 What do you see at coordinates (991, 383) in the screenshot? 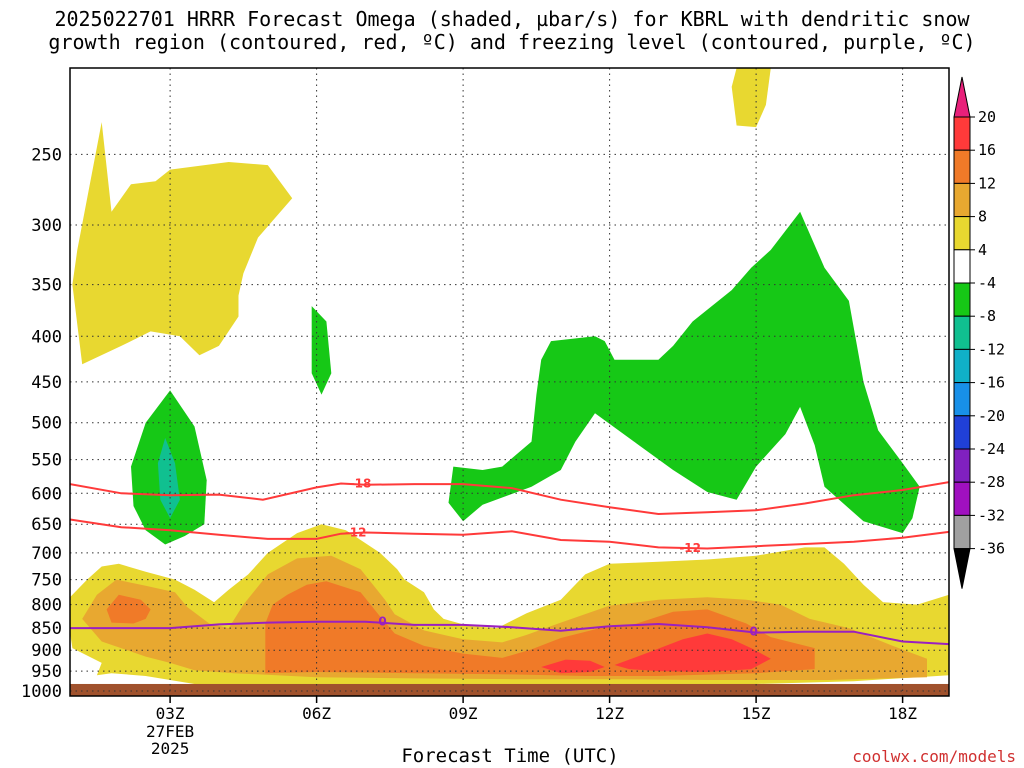
I see `colorbar-label: -16` at bounding box center [991, 383].